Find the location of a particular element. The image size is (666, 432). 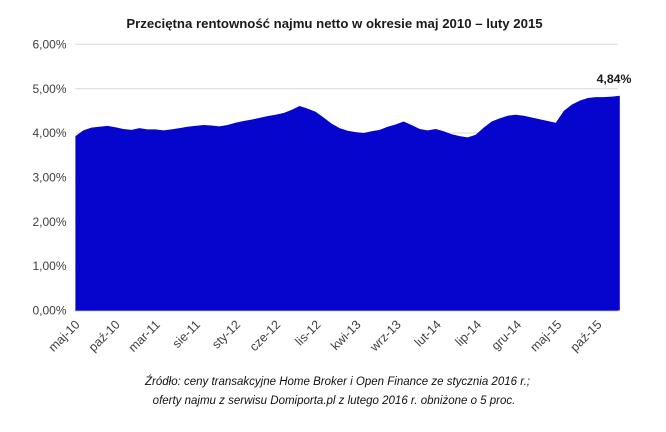

svg-text: 4,84% is located at coordinates (614, 79).